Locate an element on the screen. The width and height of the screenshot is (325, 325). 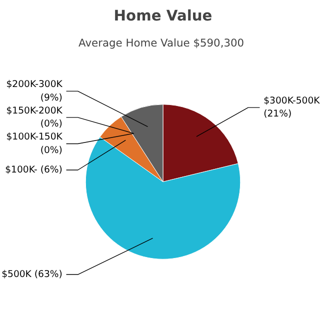
chart-title: Home Value is located at coordinates (163, 16).